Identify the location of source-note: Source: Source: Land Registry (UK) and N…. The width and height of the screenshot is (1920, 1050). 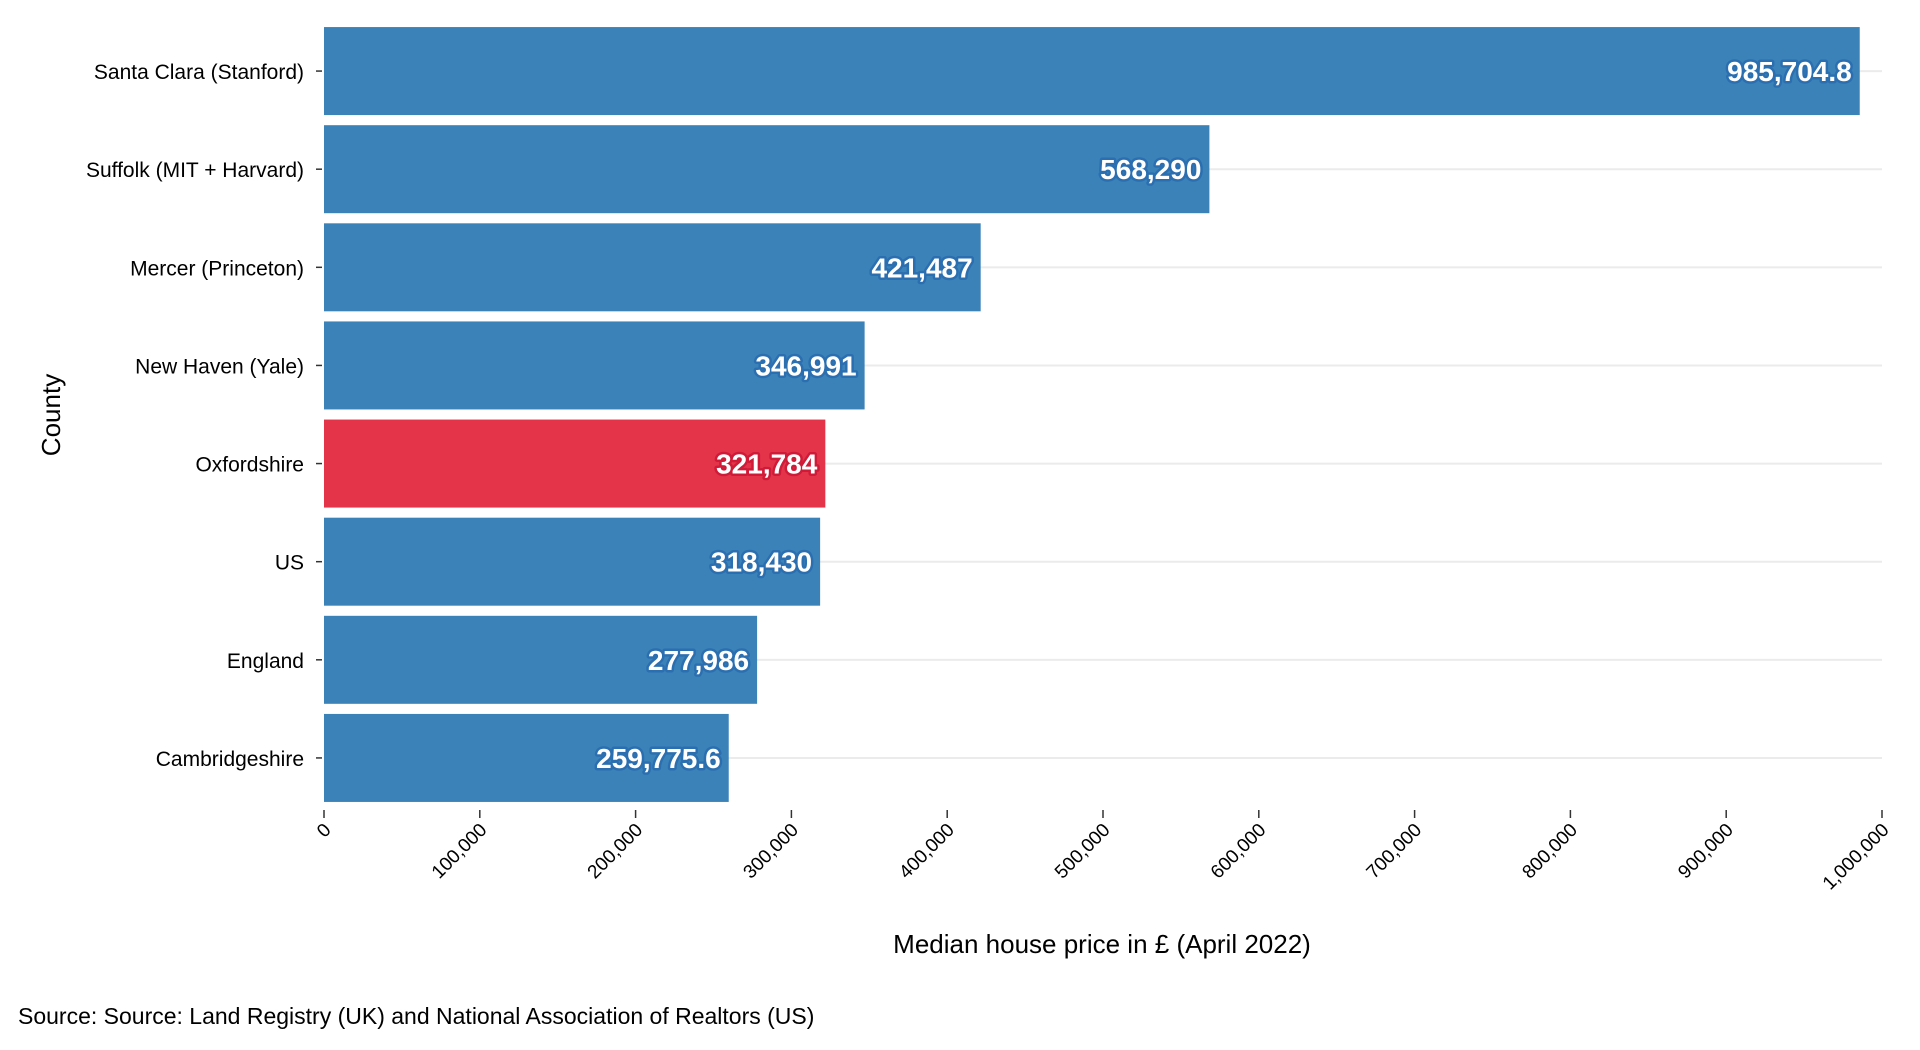
(416, 1016).